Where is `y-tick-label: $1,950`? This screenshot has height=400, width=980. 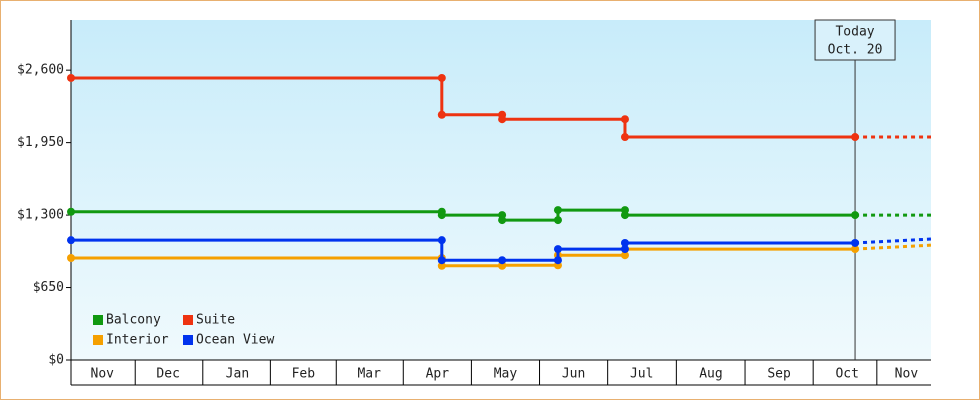
y-tick-label: $1,950 is located at coordinates (40, 142).